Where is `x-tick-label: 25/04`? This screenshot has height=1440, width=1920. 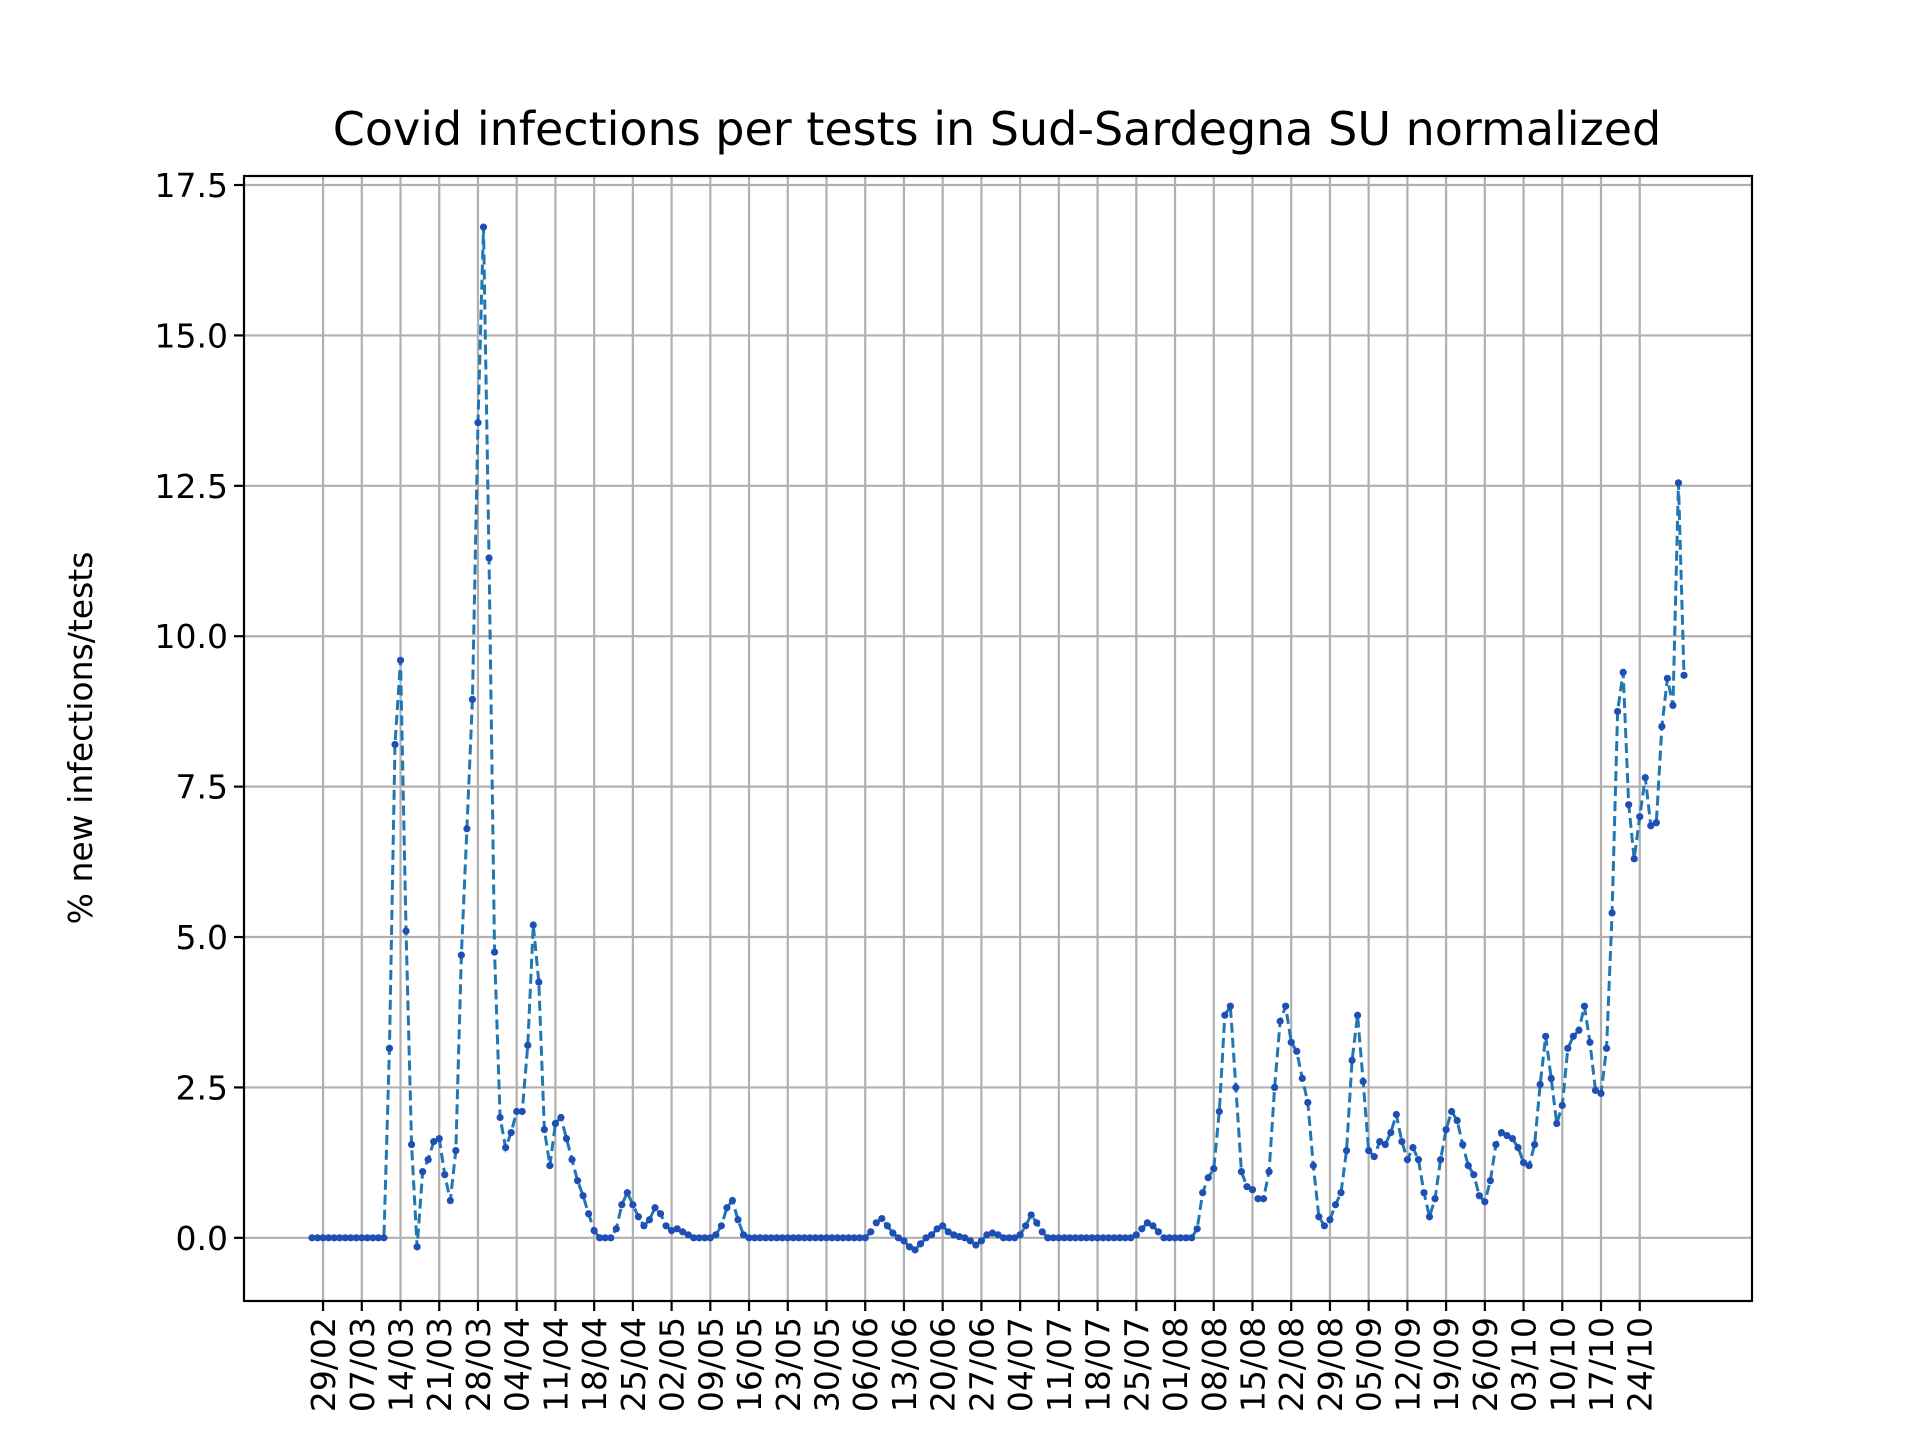 x-tick-label: 25/04 is located at coordinates (633, 1364).